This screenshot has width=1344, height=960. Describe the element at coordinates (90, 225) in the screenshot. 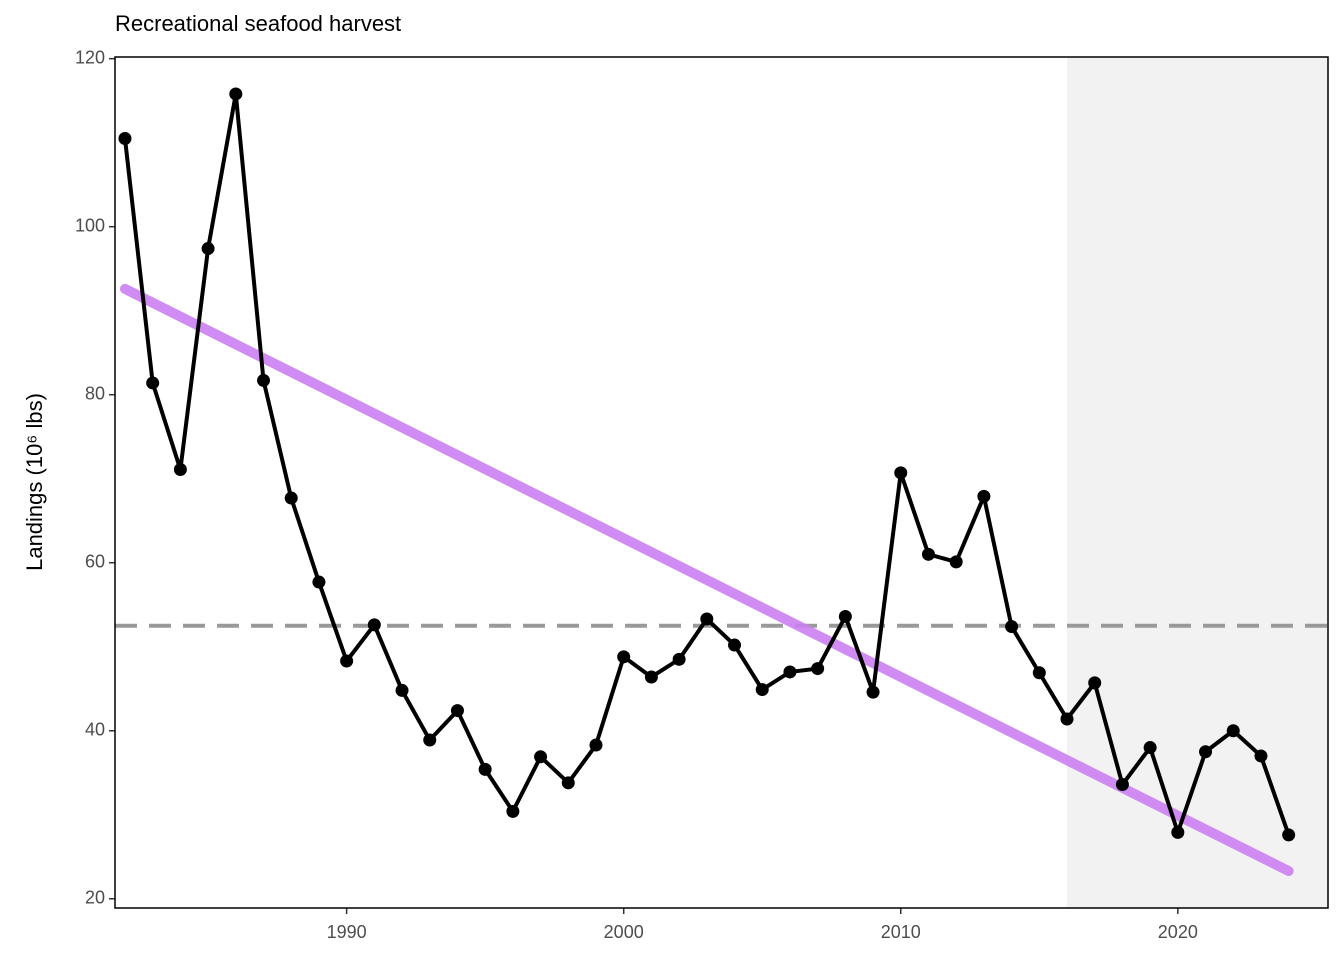

I see `y-tick-label: 100` at that location.